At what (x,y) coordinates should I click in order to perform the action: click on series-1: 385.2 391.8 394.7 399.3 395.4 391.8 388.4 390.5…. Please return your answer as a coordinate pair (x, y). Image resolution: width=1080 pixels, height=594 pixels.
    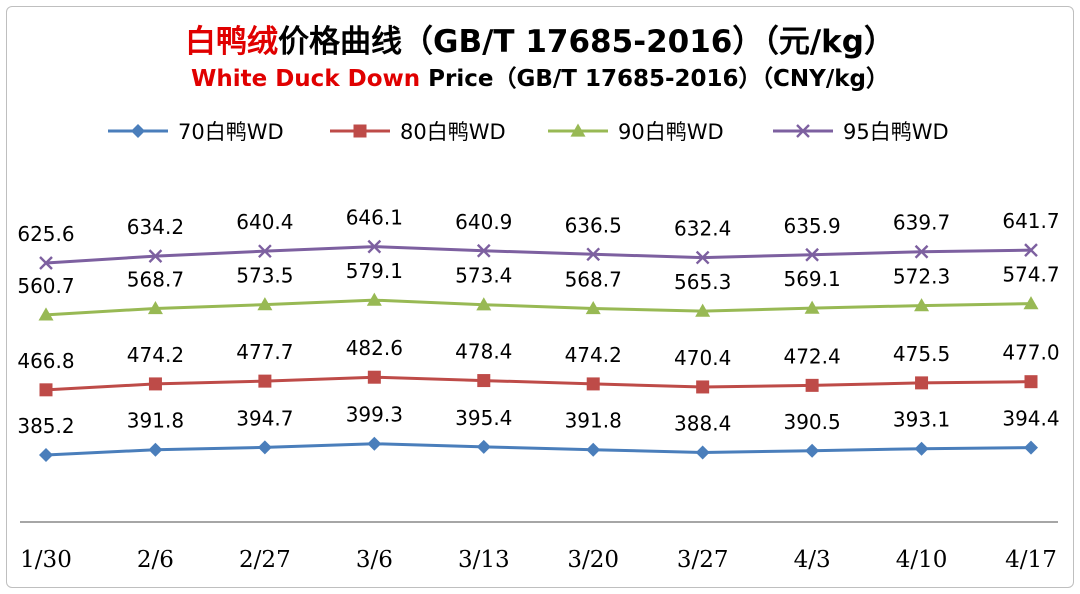
    Looking at the image, I should click on (538, 432).